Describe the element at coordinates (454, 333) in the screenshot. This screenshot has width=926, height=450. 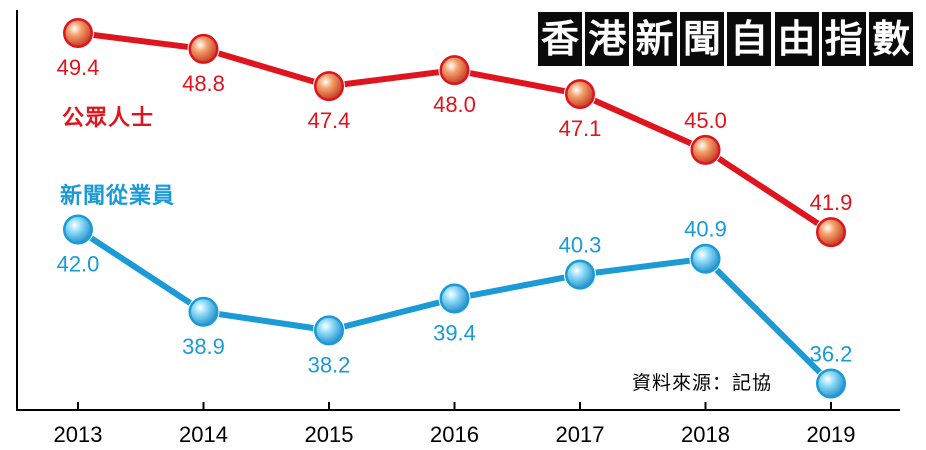
I see `data-label-journalists: 39.4` at that location.